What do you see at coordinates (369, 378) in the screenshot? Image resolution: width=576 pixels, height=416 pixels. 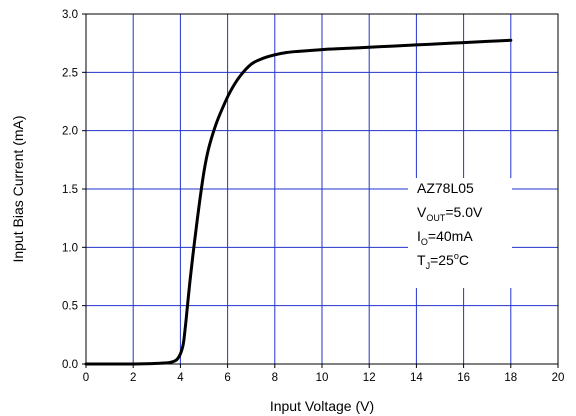 I see `x-tick-label: 12` at bounding box center [369, 378].